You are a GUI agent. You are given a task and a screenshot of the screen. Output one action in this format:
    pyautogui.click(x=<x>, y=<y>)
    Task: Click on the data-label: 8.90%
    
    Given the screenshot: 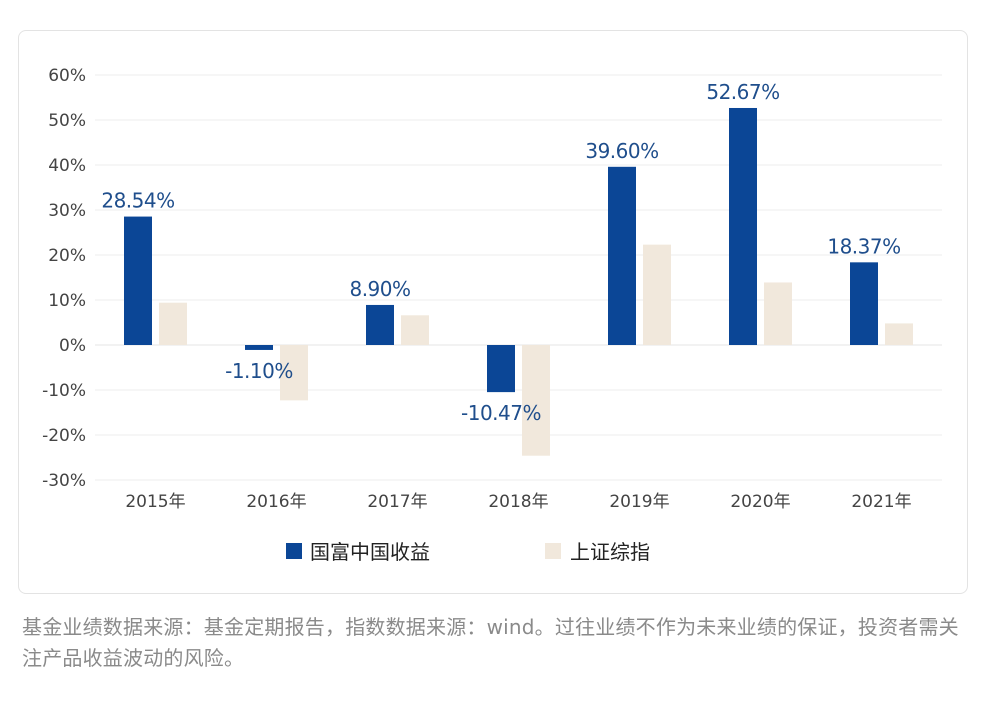 What is the action you would take?
    pyautogui.click(x=379, y=289)
    